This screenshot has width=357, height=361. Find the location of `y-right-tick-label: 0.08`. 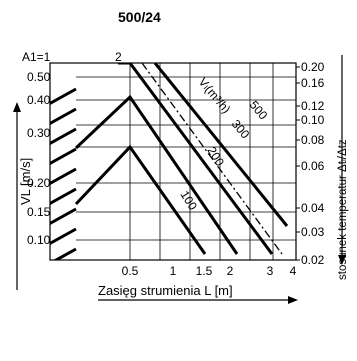

y-right-tick-label: 0.08 is located at coordinates (313, 140).